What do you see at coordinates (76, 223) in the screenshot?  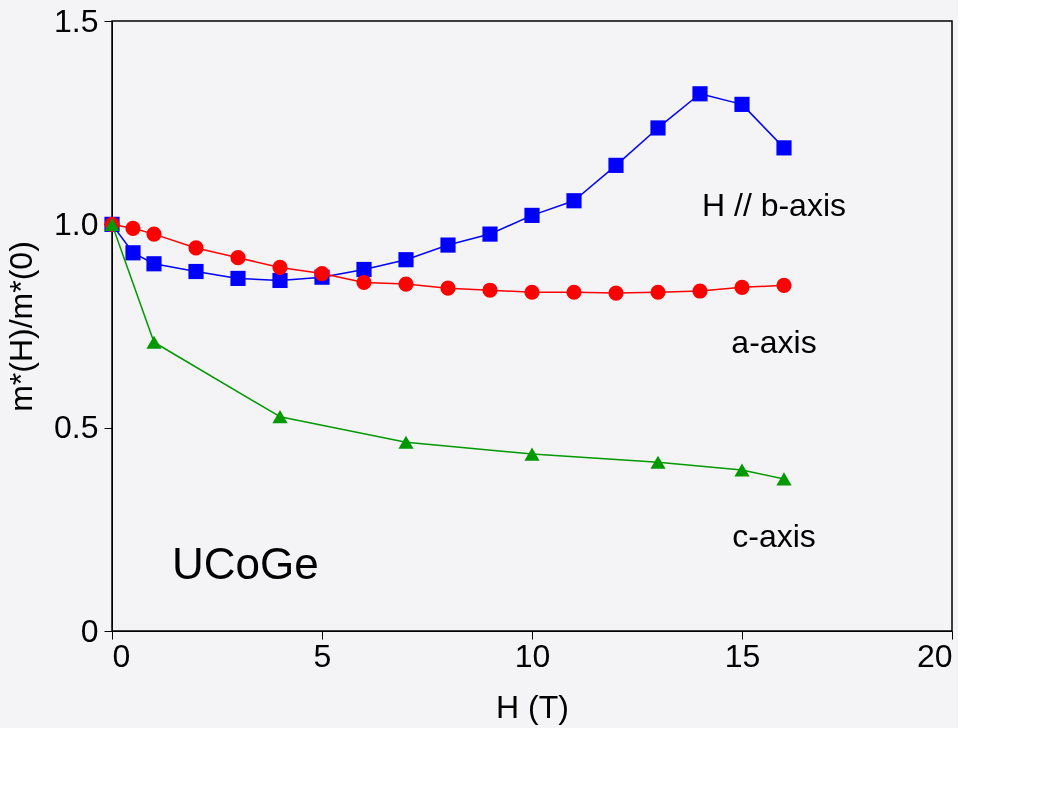 I see `y-tick-label: 1.0` at bounding box center [76, 223].